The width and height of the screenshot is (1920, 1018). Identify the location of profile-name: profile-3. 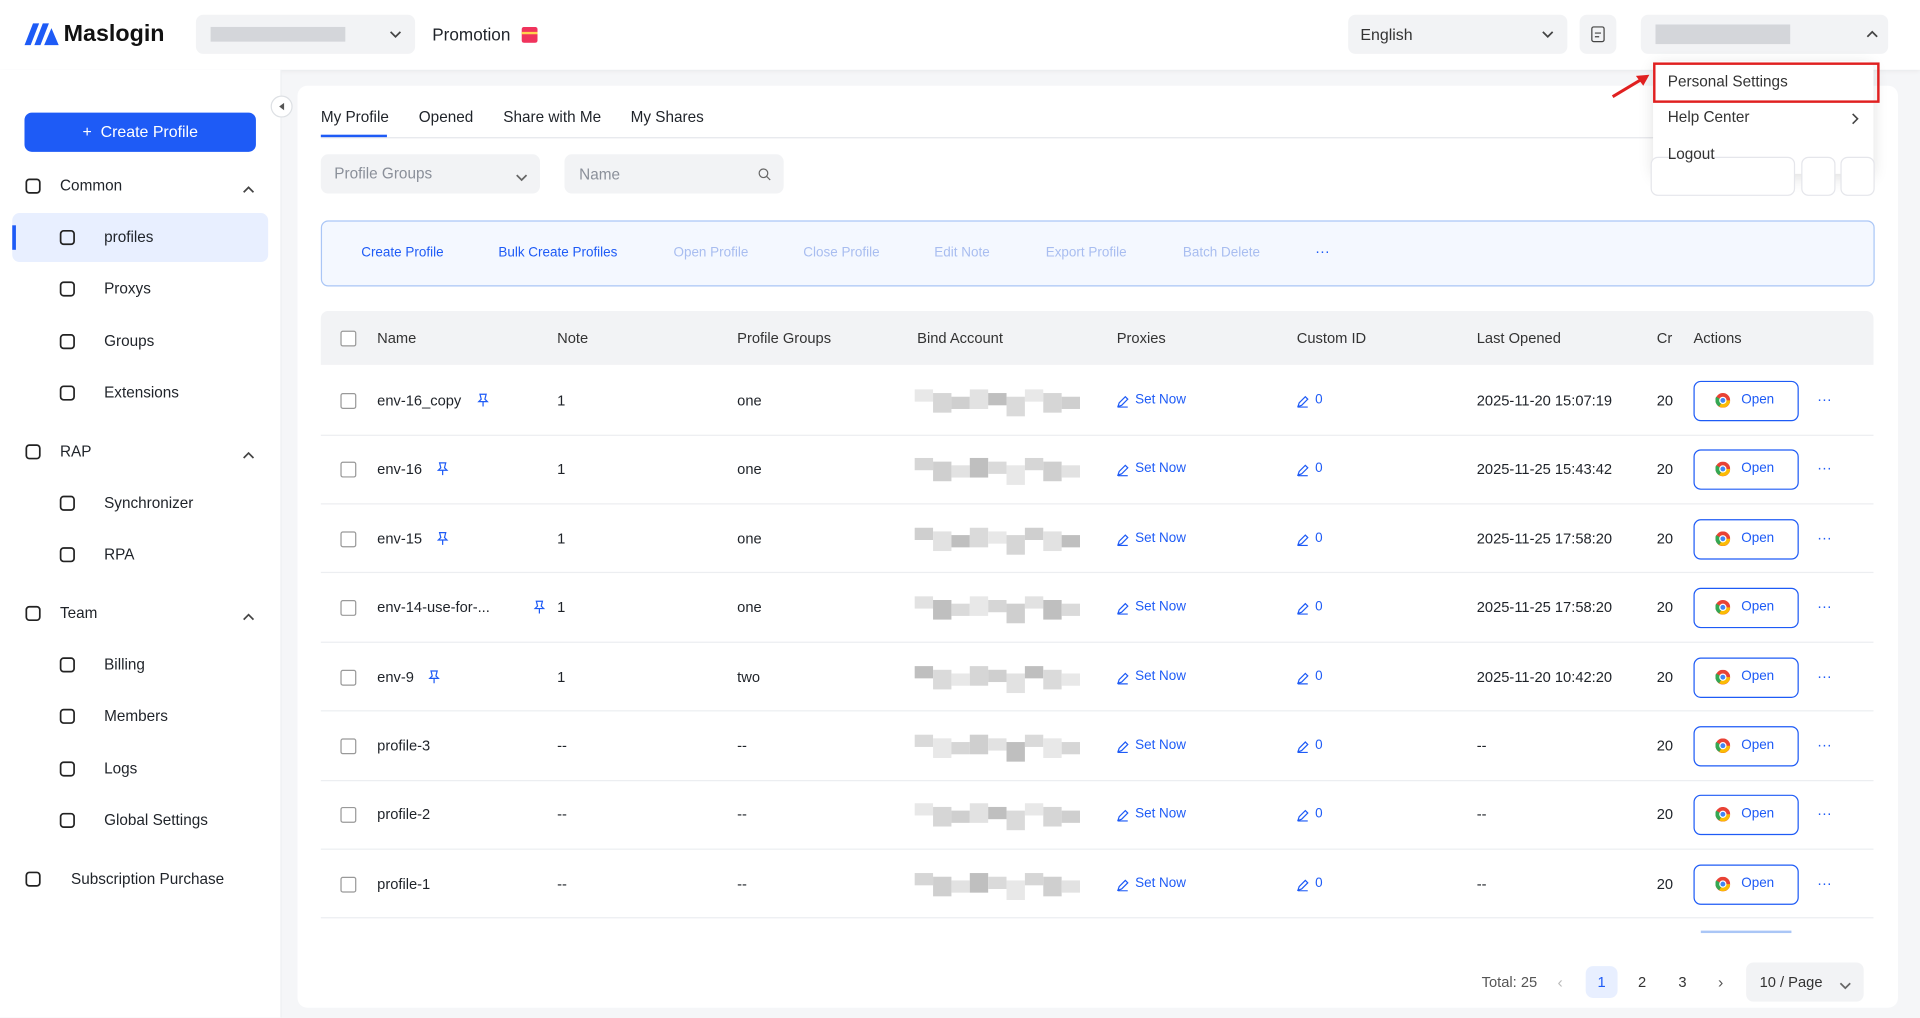
(404, 746).